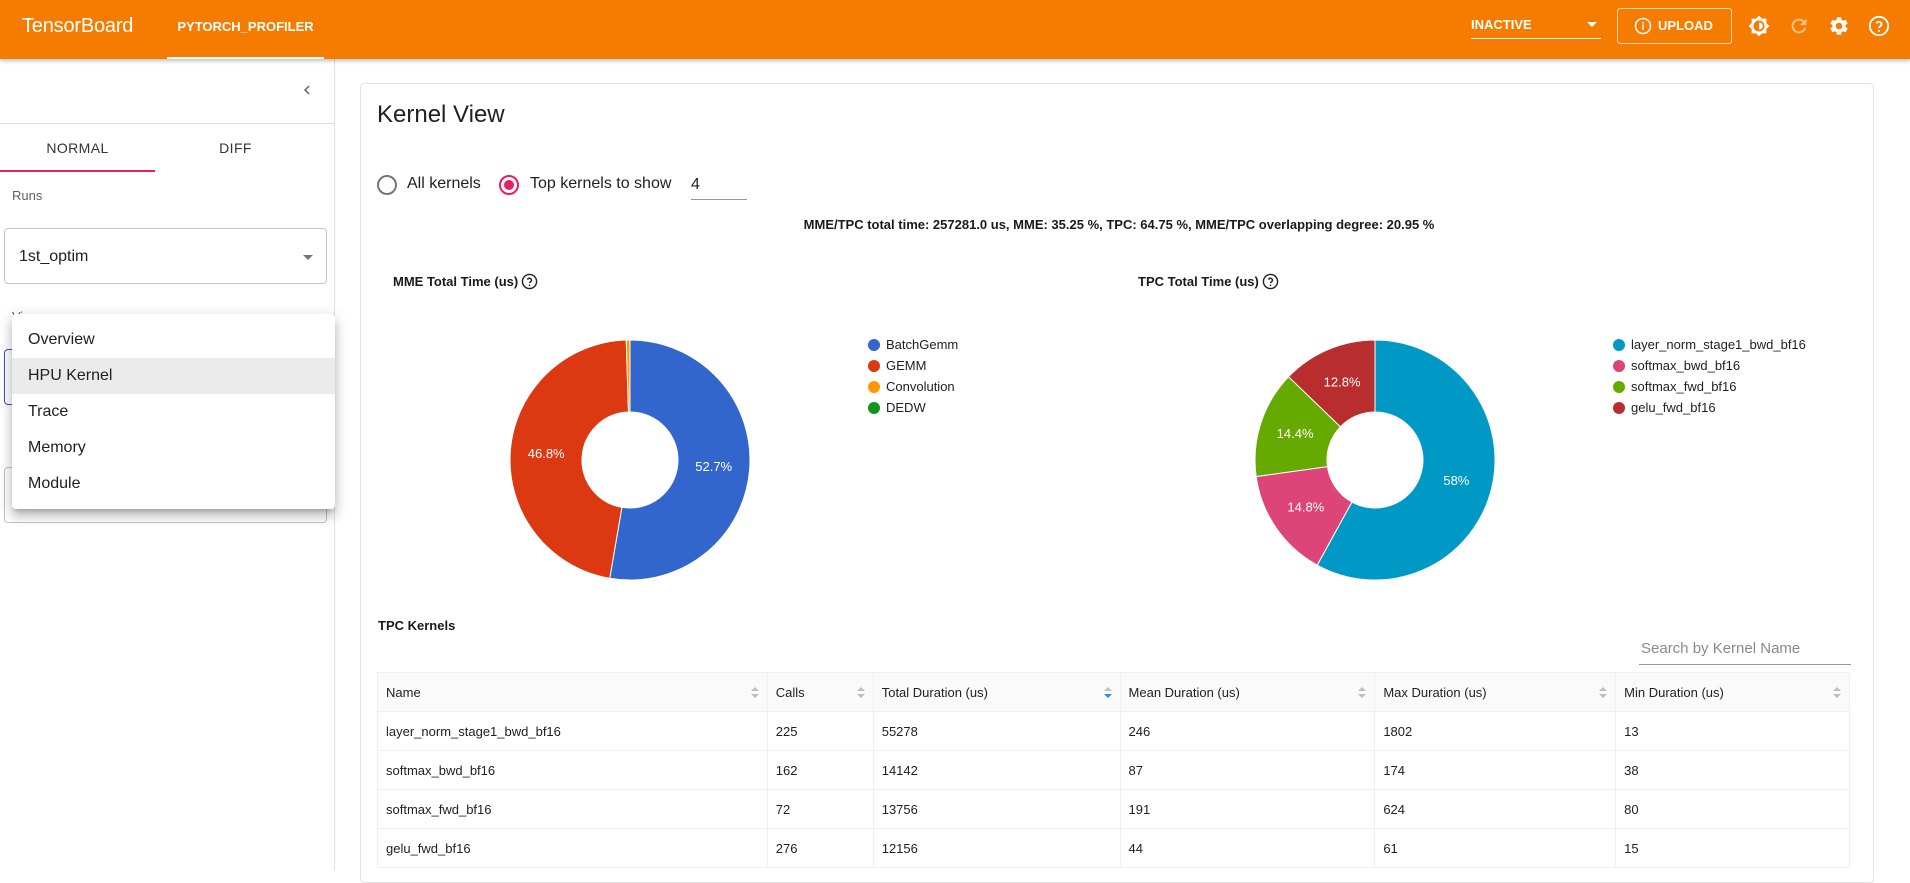 The image size is (1910, 883). I want to click on cell-max-duration: 61, so click(1495, 848).